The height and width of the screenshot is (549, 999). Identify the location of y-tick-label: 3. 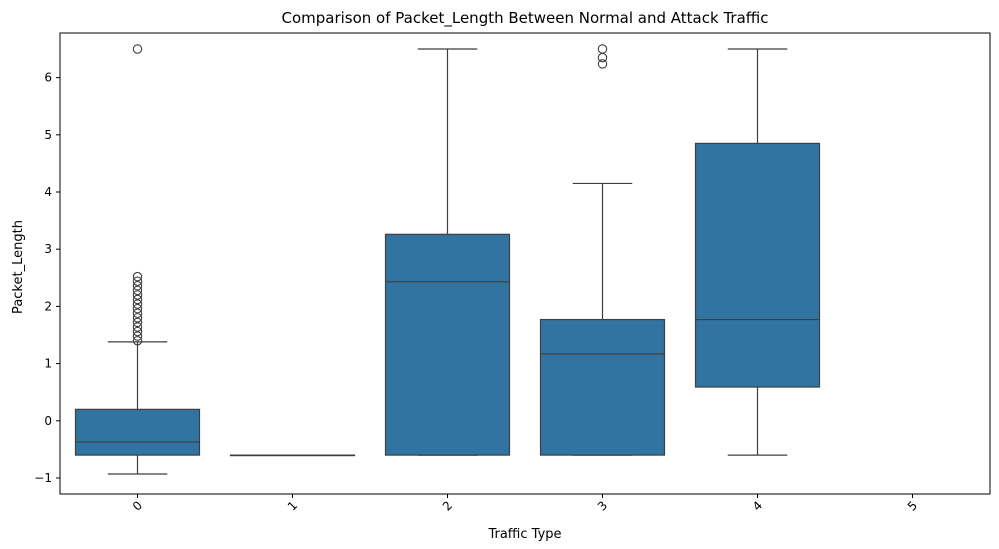
(48, 249).